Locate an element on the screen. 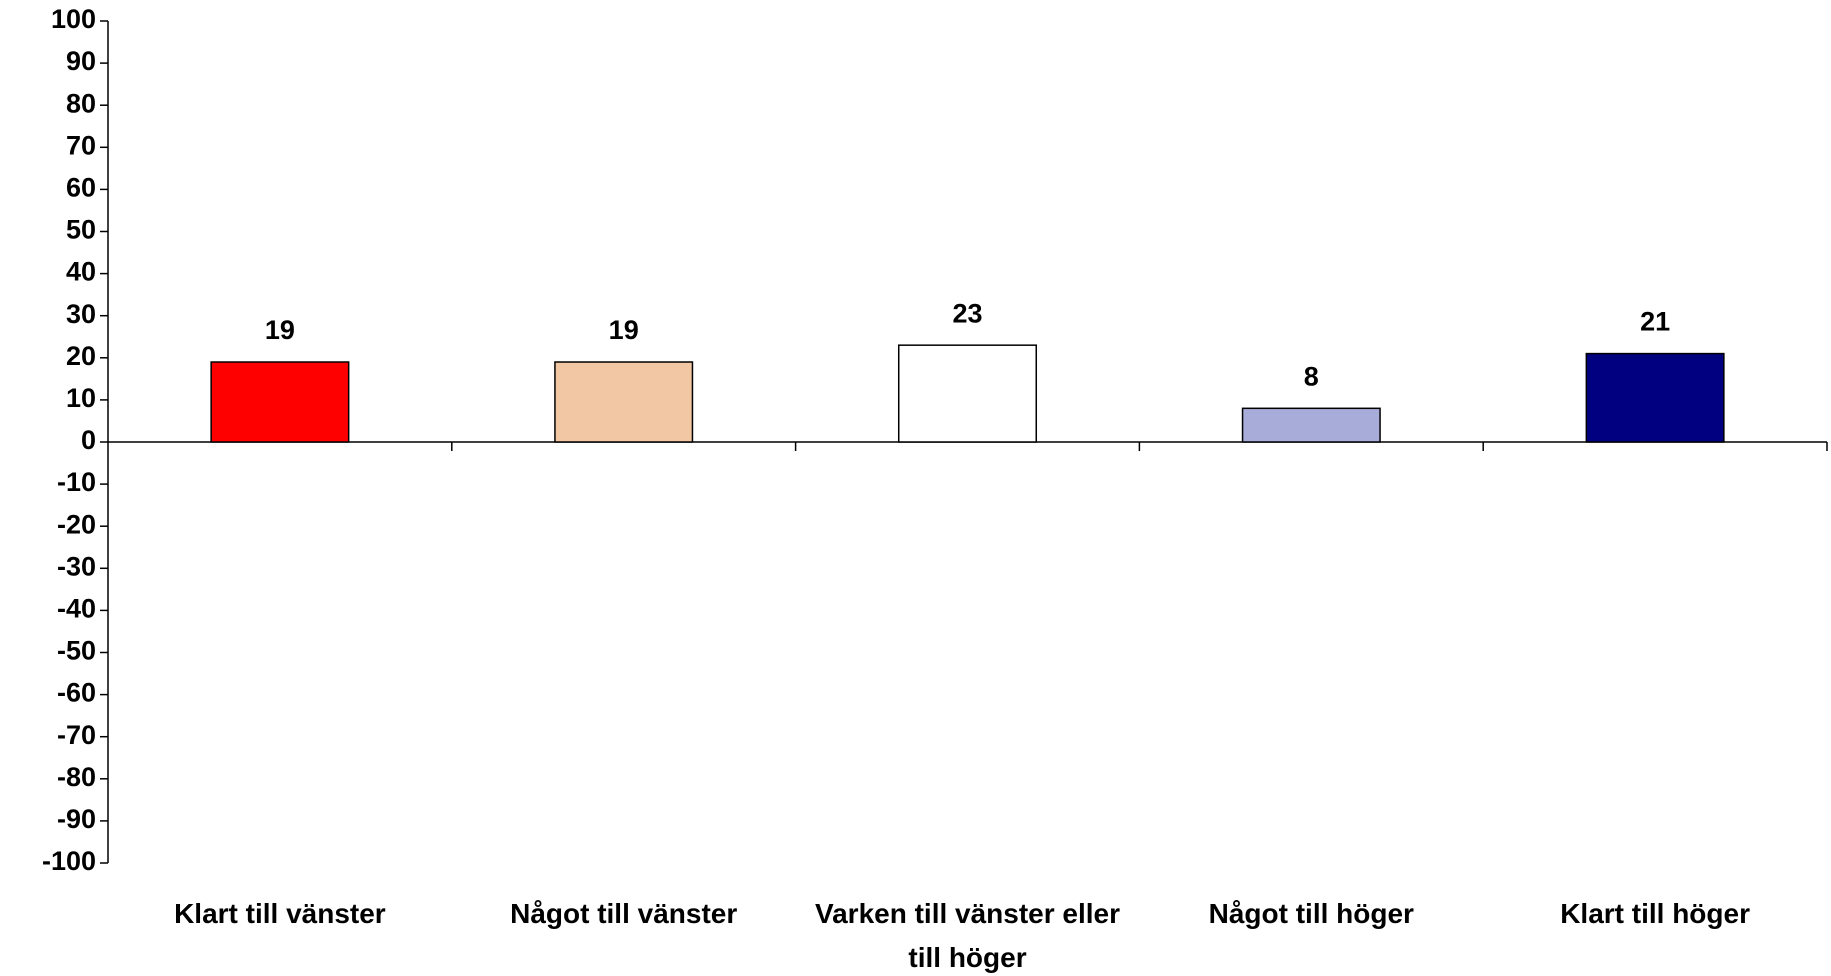  y-tick-label: 0 is located at coordinates (88, 440).